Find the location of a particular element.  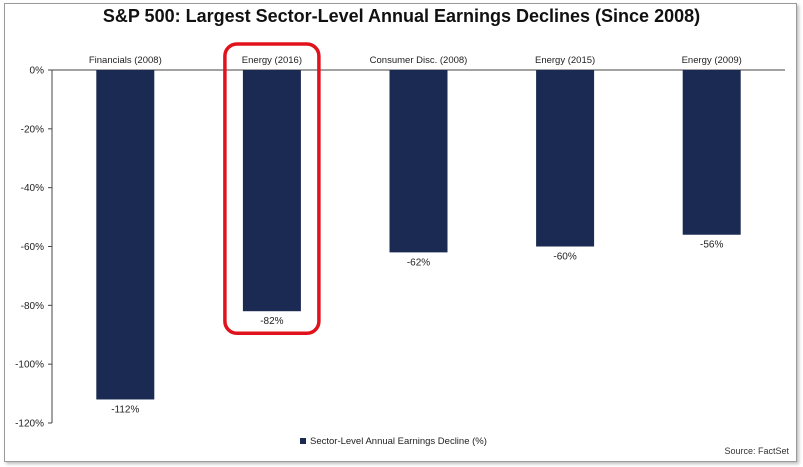

legend-swatch is located at coordinates (303, 441).